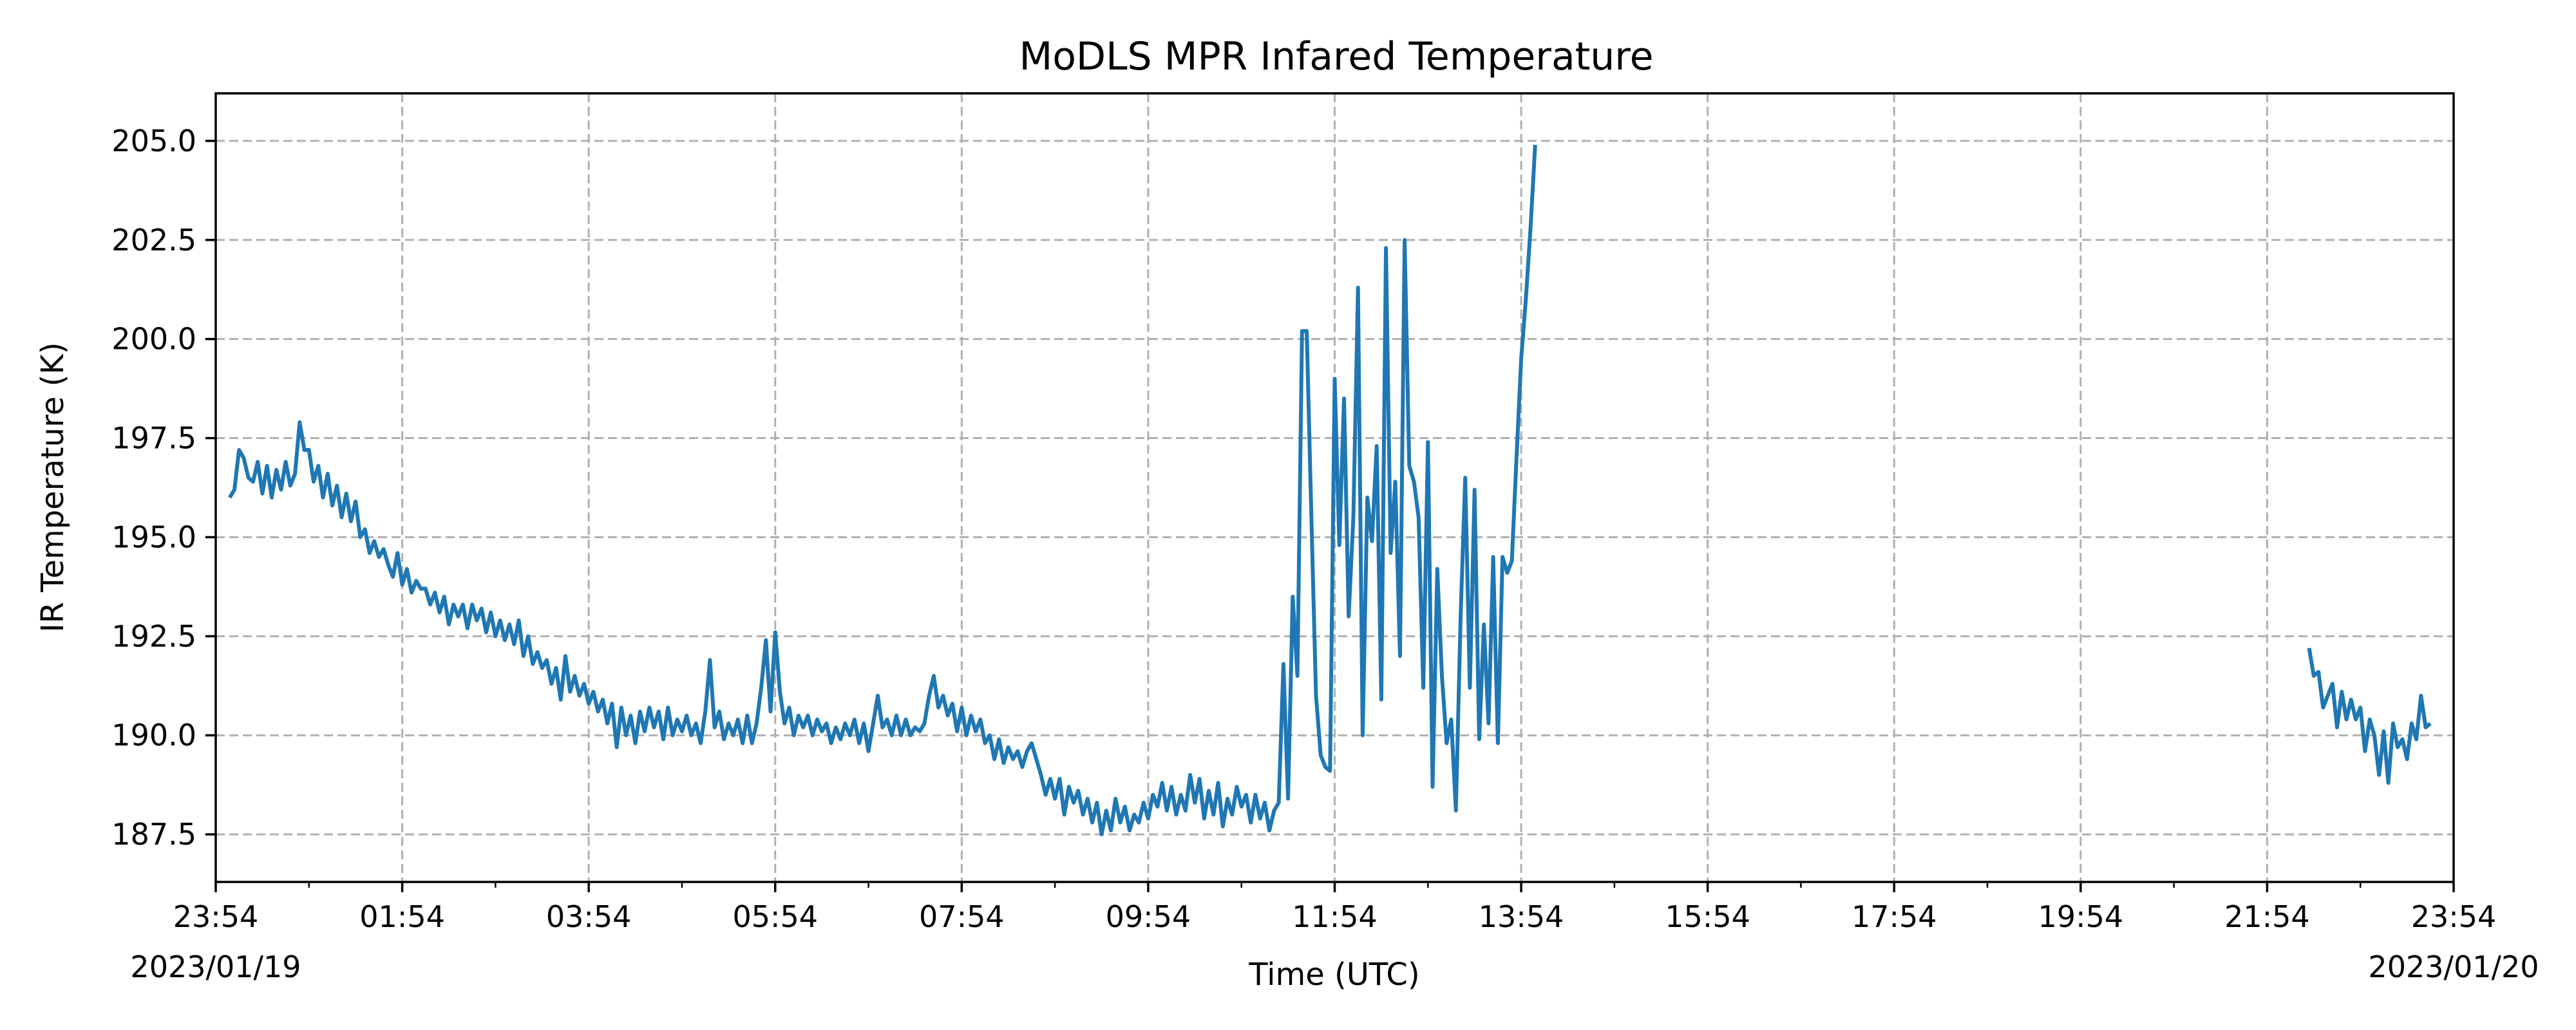 This screenshot has width=2576, height=1030. What do you see at coordinates (402, 916) in the screenshot?
I see `x-tick-label: 01:54` at bounding box center [402, 916].